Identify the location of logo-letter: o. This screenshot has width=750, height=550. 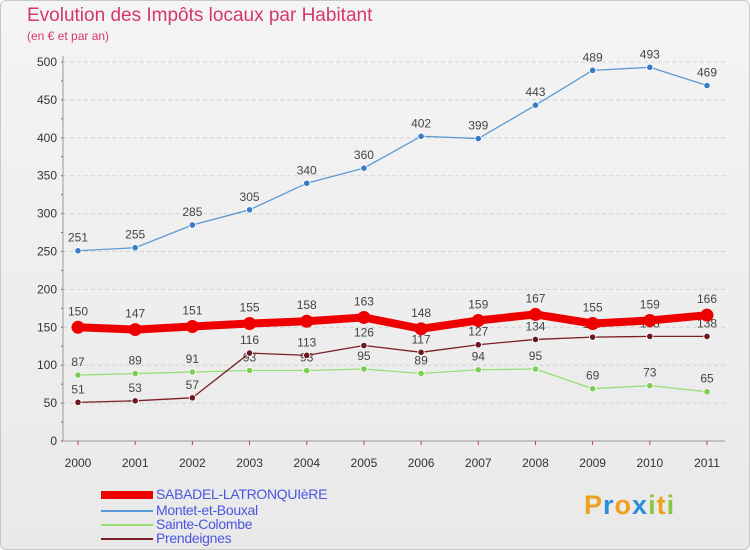
(623, 505).